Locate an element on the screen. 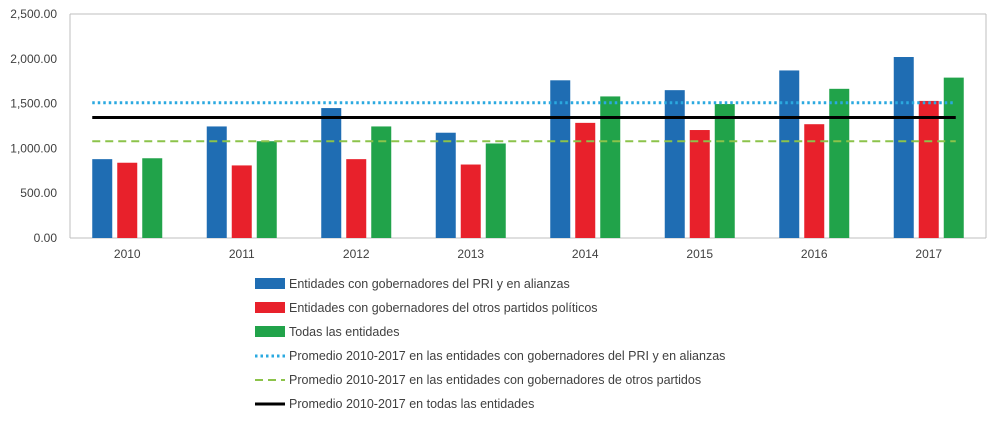 This screenshot has width=995, height=421. x-tick-label: 2010 is located at coordinates (127, 254).